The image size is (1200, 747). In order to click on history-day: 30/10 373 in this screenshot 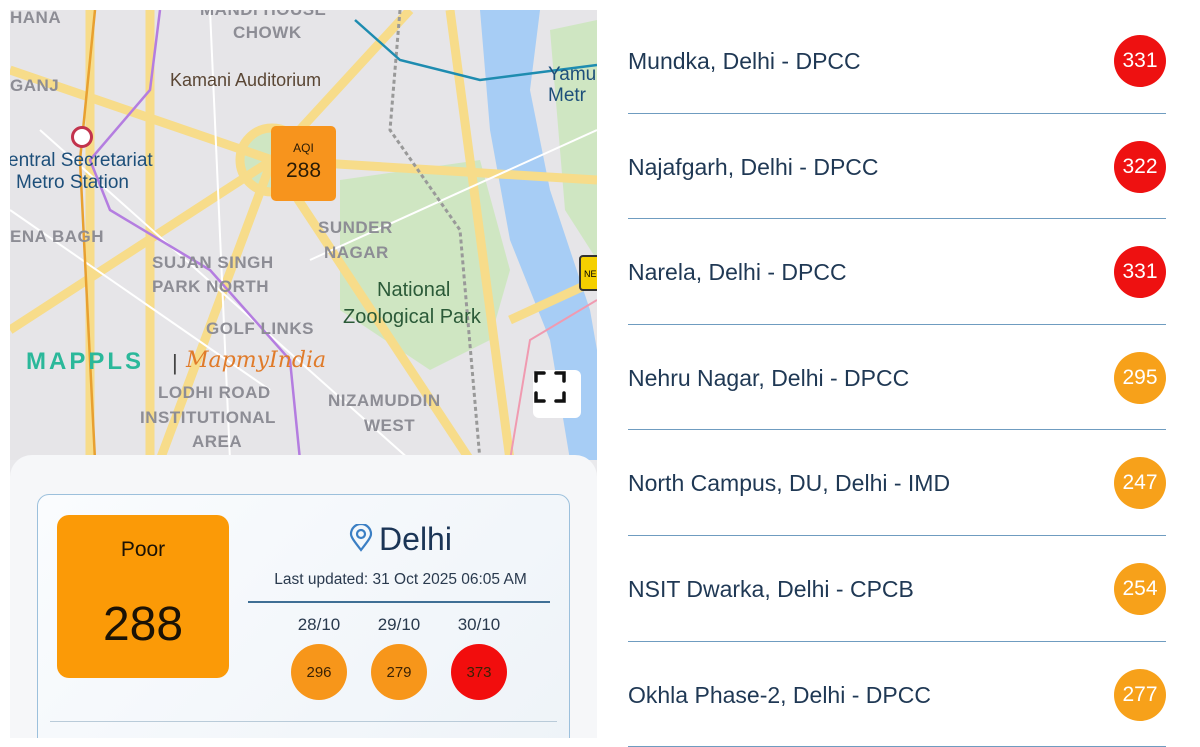, I will do `click(479, 657)`.